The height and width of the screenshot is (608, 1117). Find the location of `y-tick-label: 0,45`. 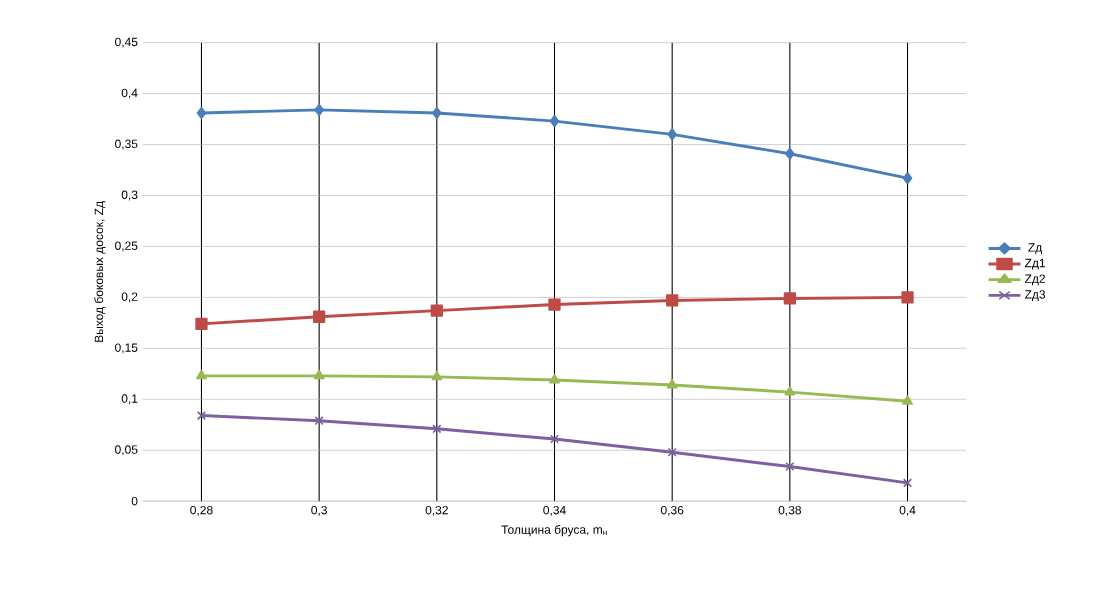

y-tick-label: 0,45 is located at coordinates (126, 42).